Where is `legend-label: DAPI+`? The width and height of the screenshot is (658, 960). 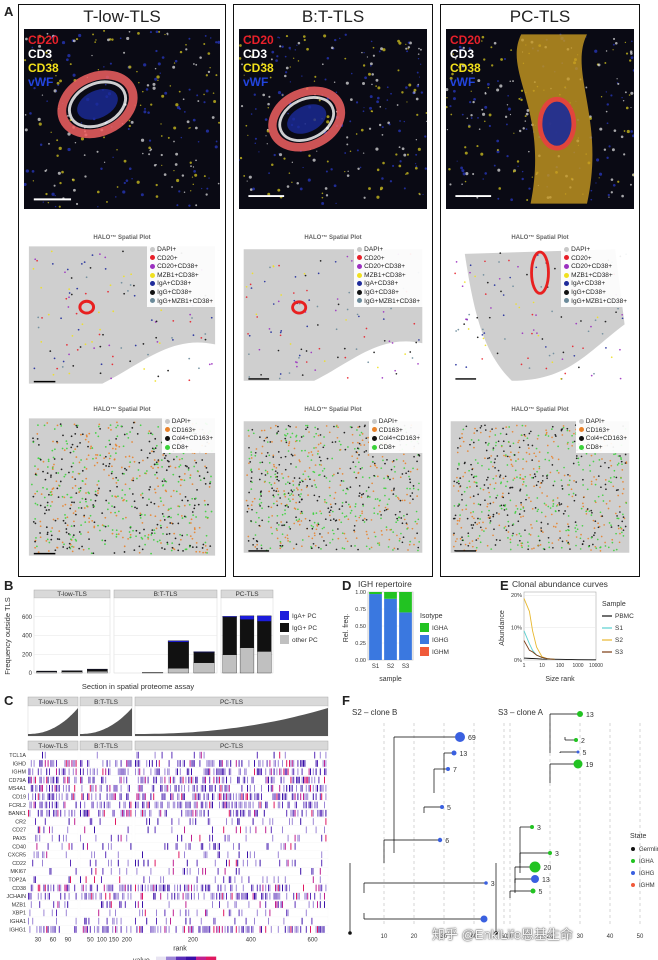 legend-label: DAPI+ is located at coordinates (388, 421).